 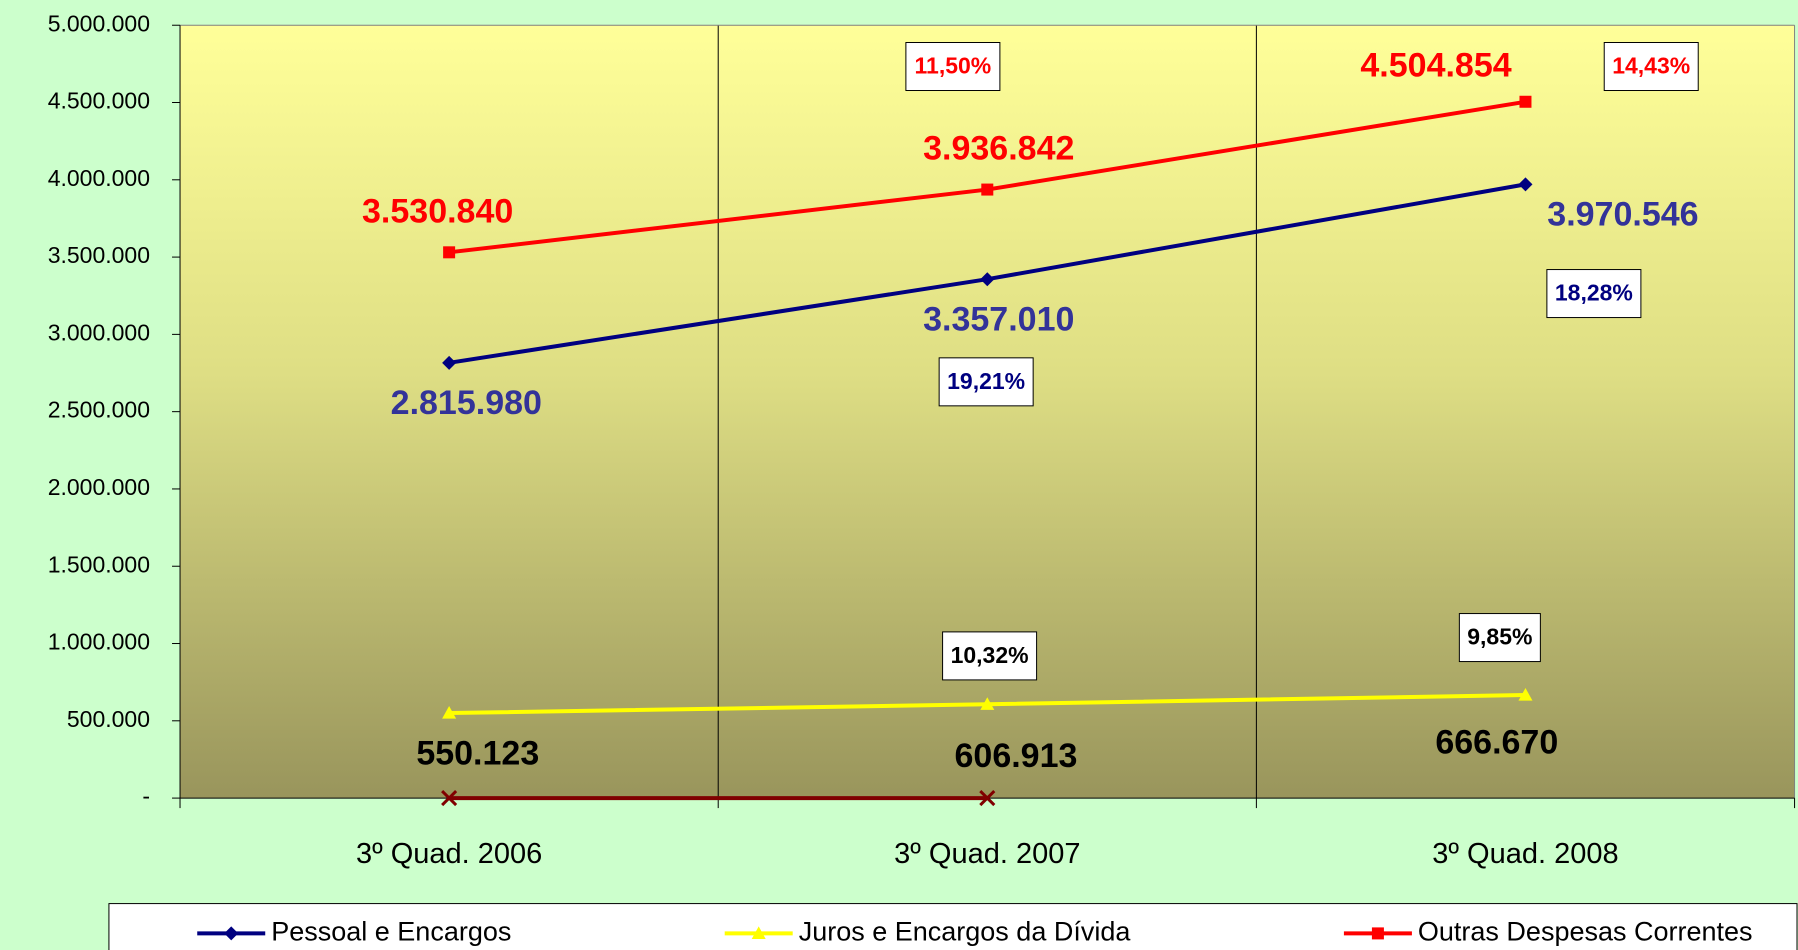 What do you see at coordinates (99, 332) in the screenshot?
I see `y-tick-label: 3.000.000` at bounding box center [99, 332].